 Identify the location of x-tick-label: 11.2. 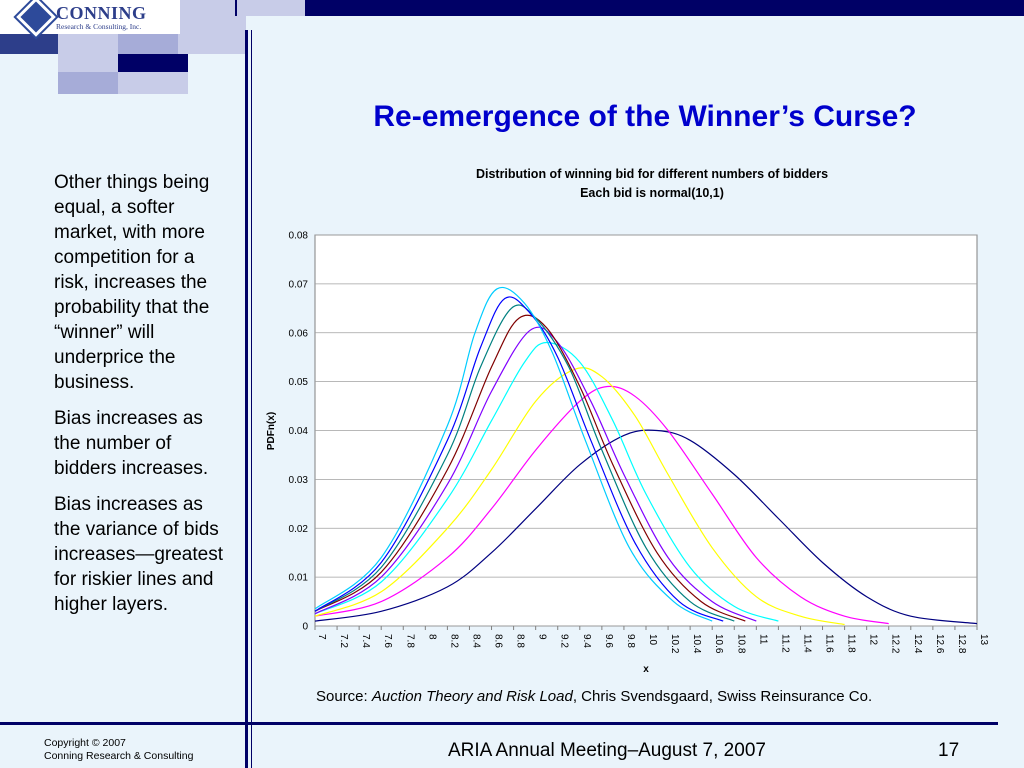
(784, 643).